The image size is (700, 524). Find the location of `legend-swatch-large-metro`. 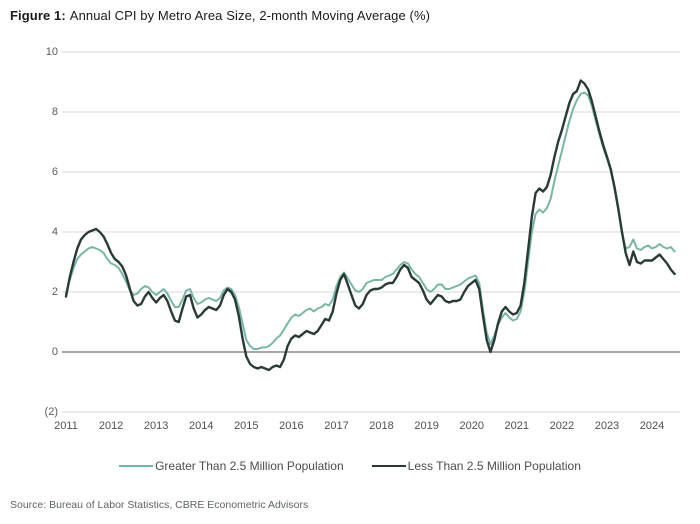

legend-swatch-large-metro is located at coordinates (136, 466).